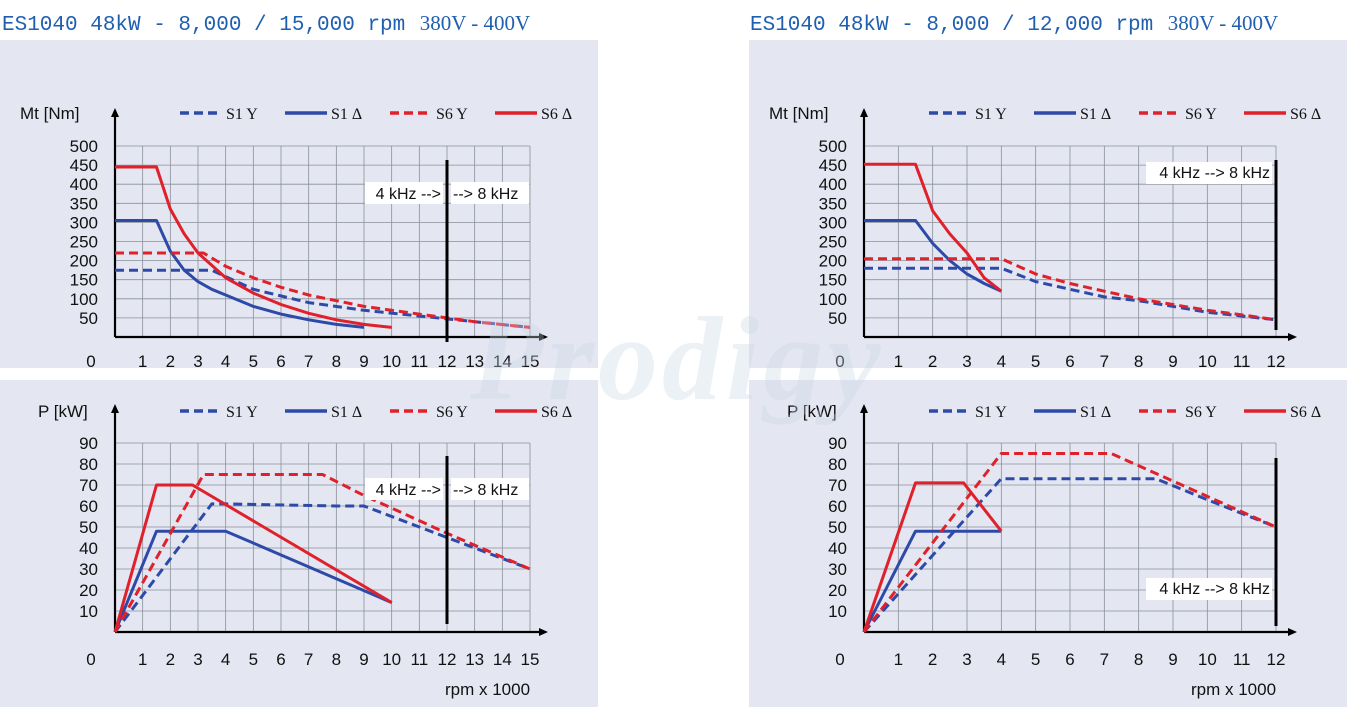 The width and height of the screenshot is (1347, 707). I want to click on legend-label: S6 Δ, so click(556, 114).